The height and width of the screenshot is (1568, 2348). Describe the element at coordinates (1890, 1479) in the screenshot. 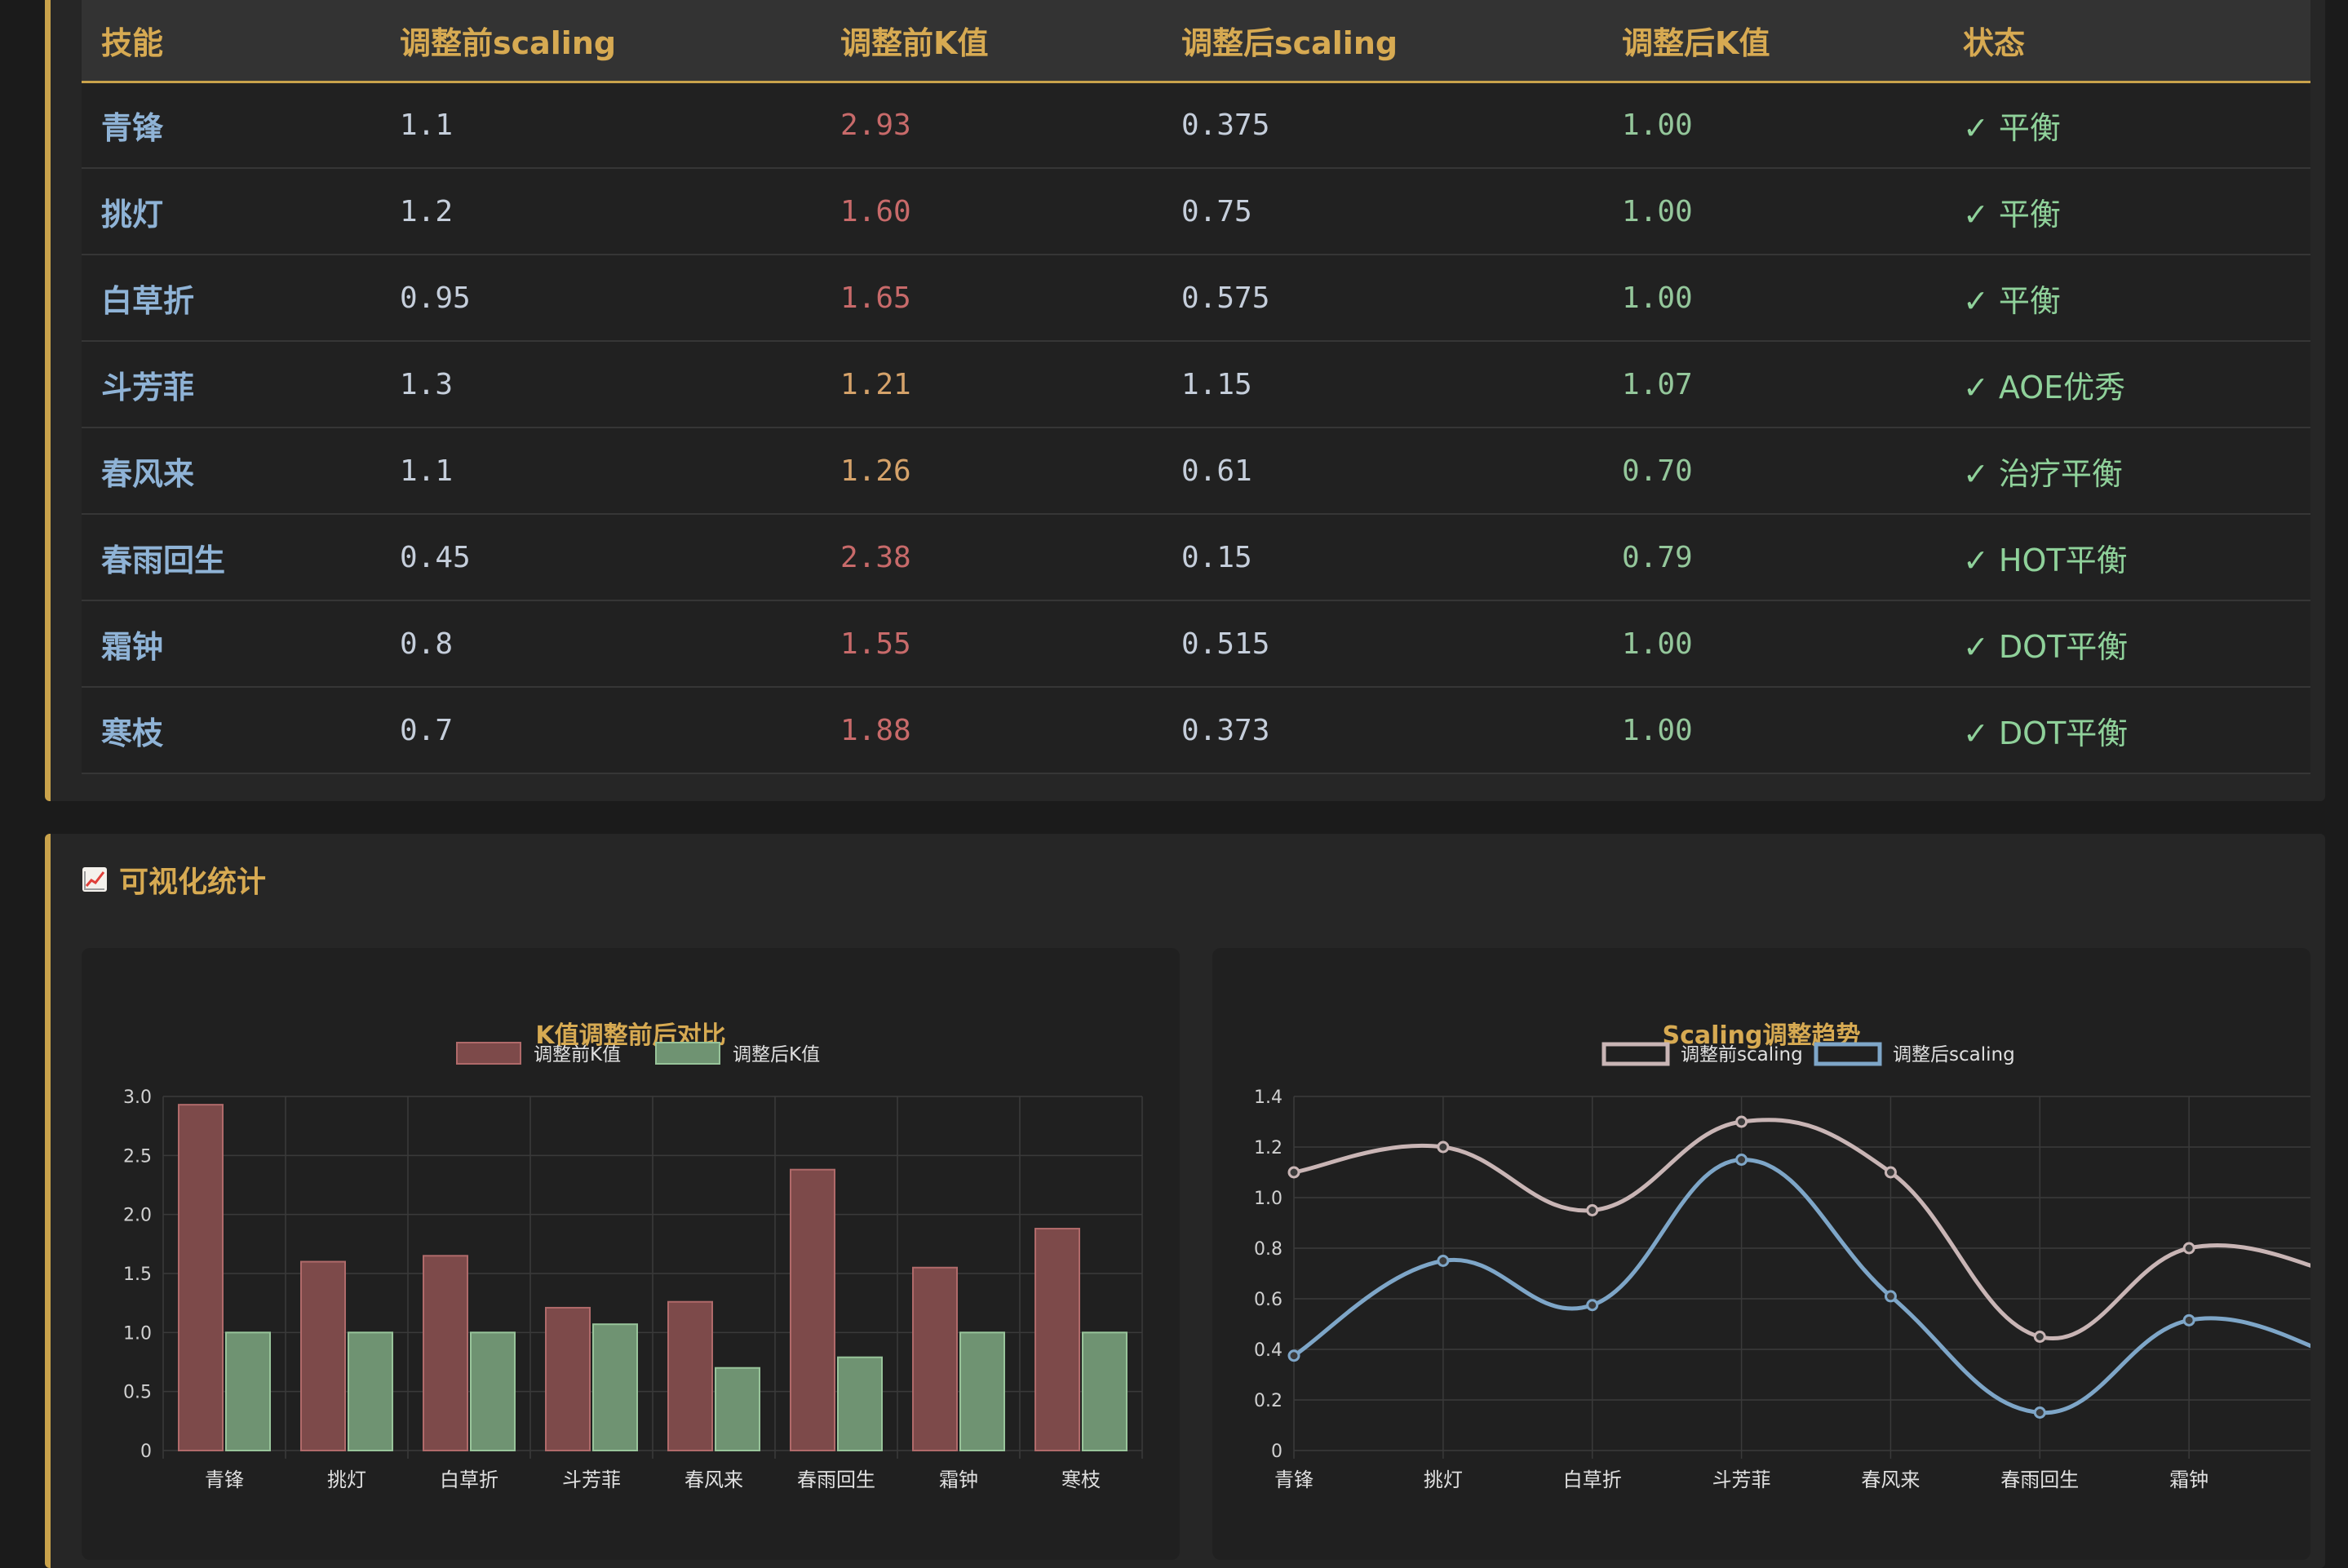

I see `x-tick-label: 春风来` at that location.